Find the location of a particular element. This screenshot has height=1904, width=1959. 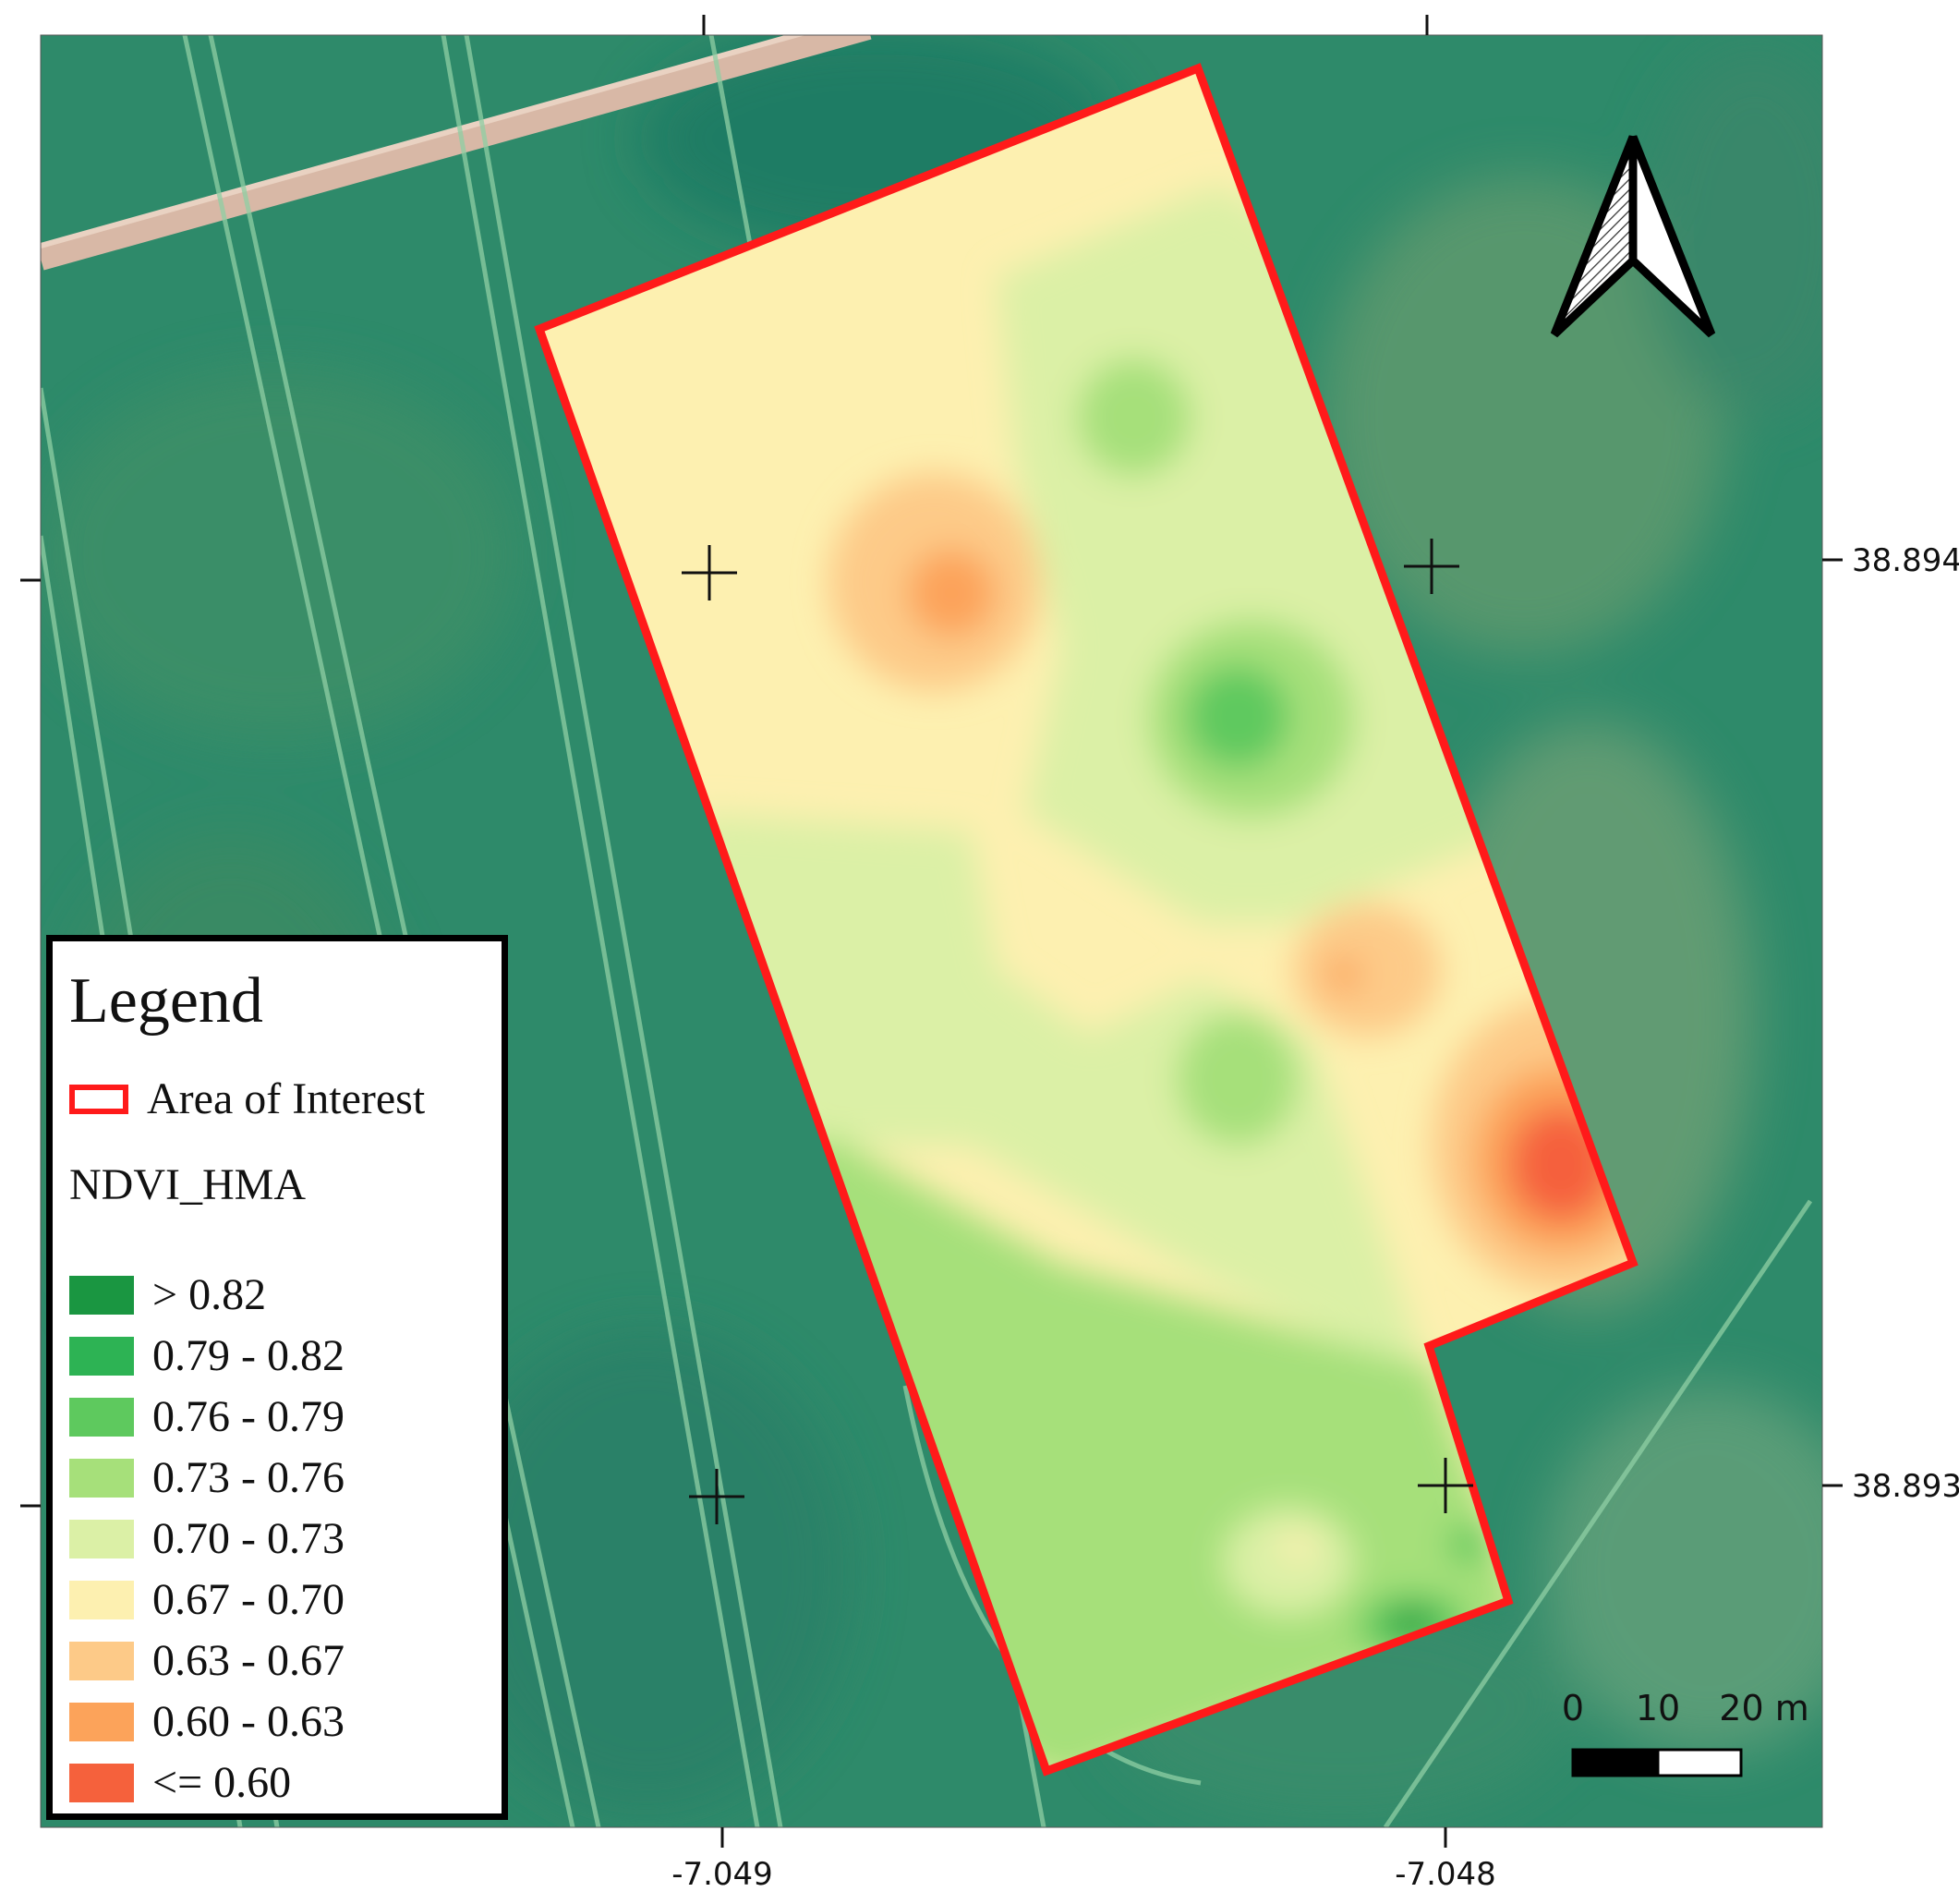

legend-class-item: 0.76 - 0.79 is located at coordinates (207, 1416).